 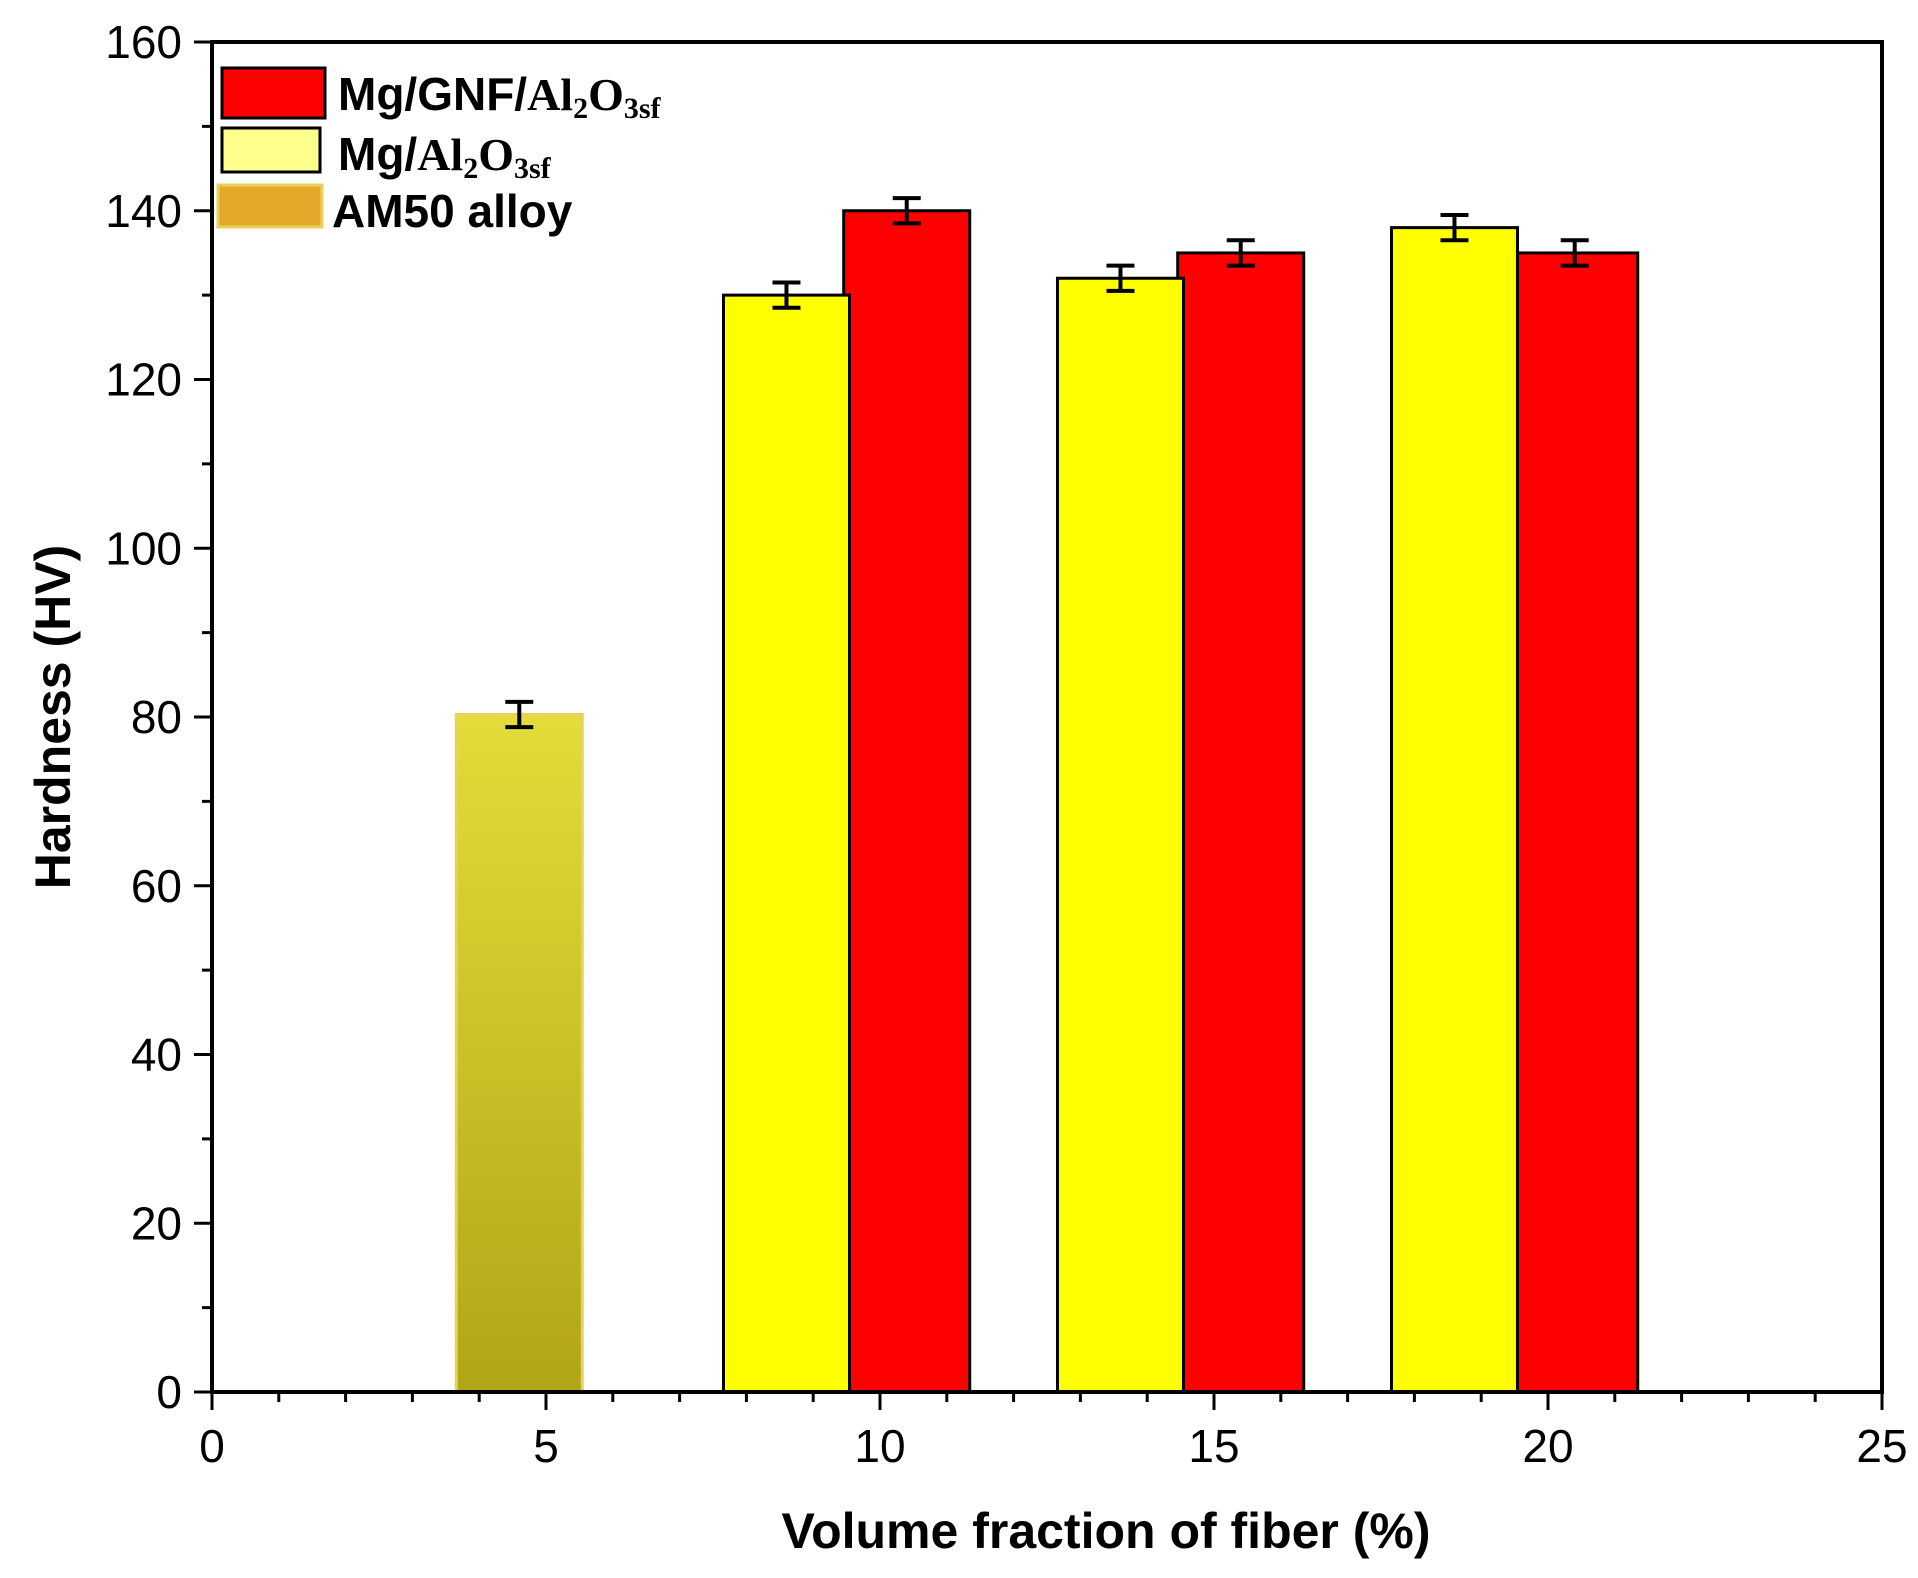 I want to click on legend-swatch-mg-gnf-al2o3sf, so click(x=273, y=93).